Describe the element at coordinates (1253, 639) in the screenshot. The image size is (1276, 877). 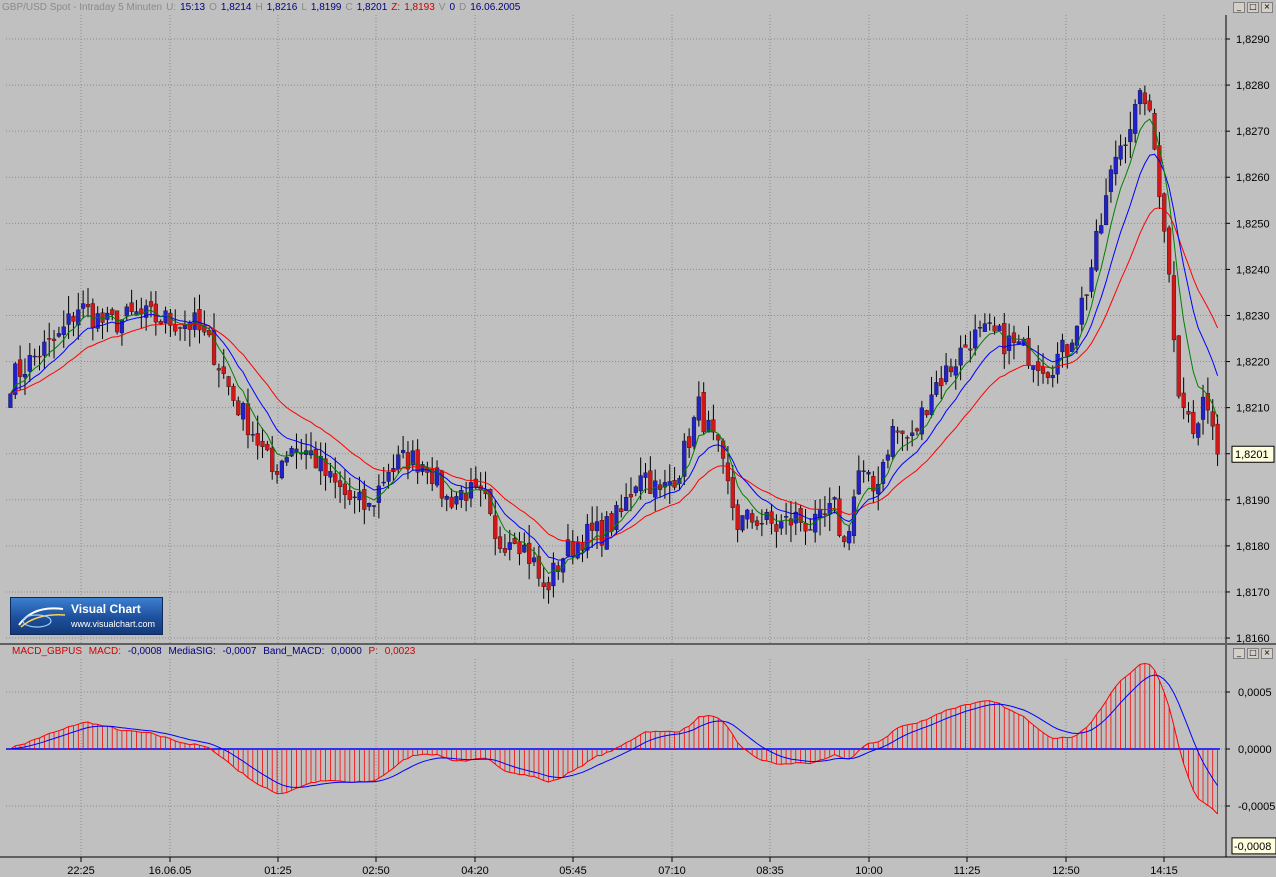
I see `y-tick-label: 1,8160` at that location.